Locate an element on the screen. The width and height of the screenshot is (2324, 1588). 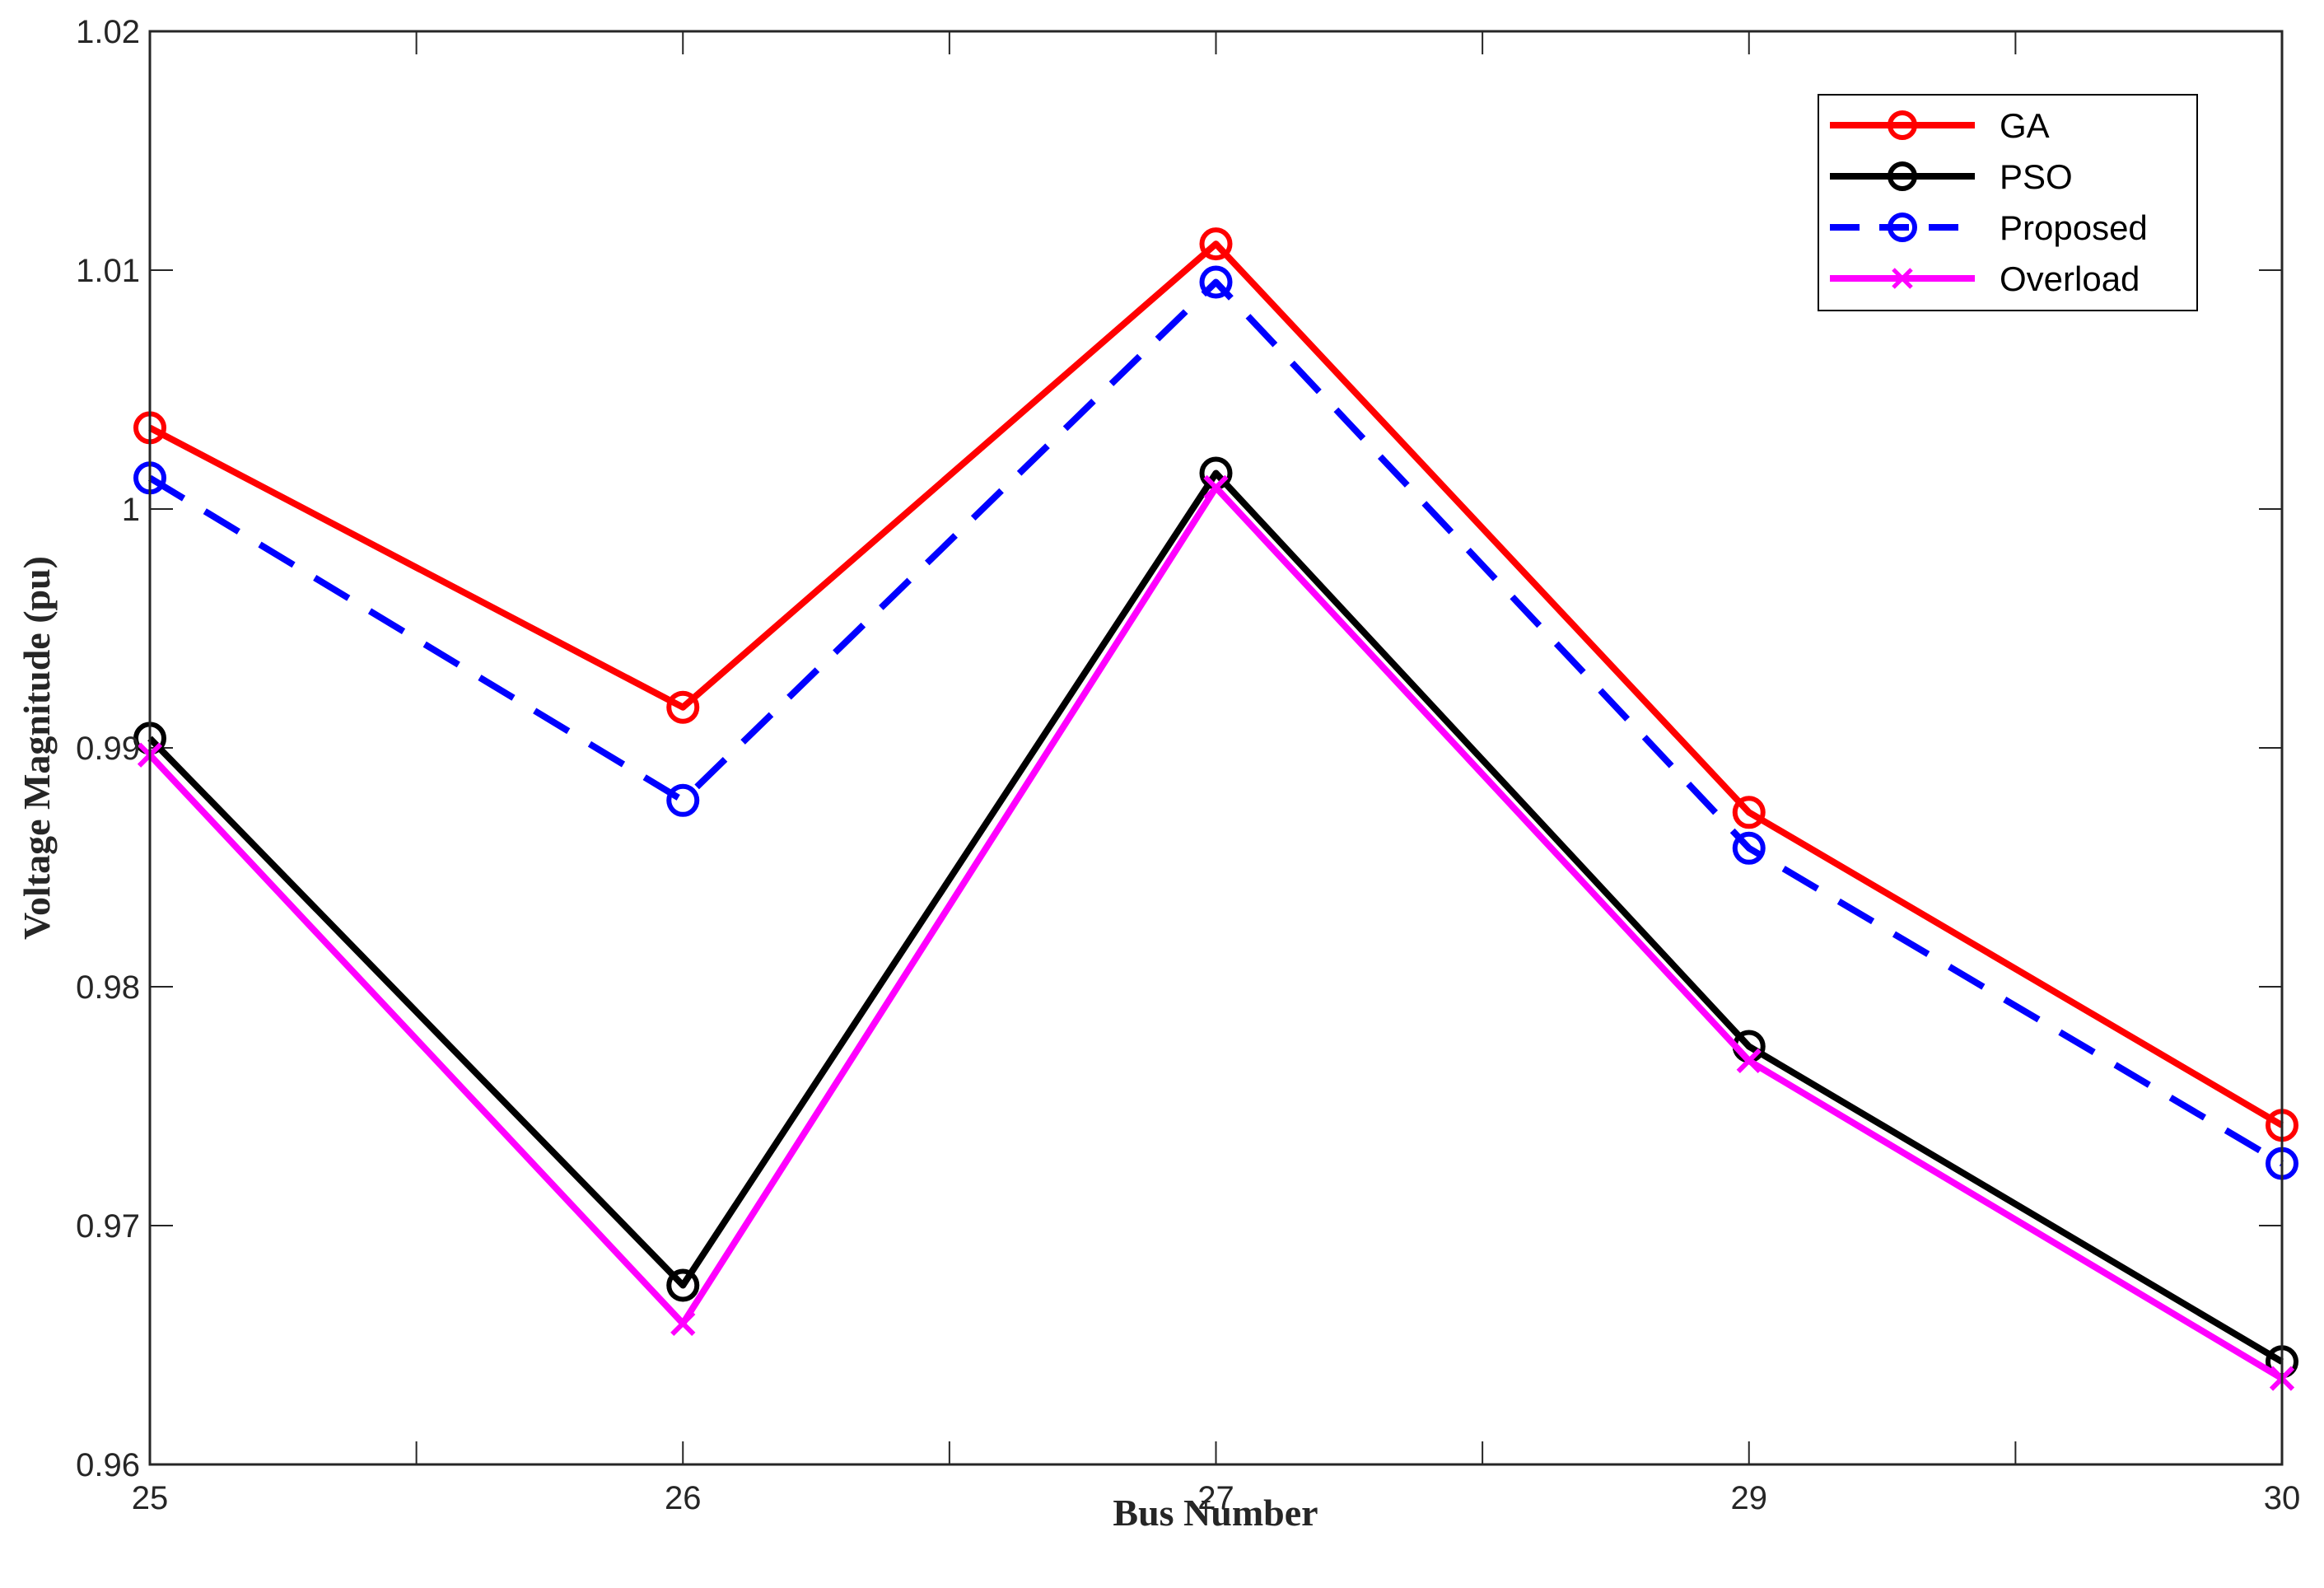
x-tick-label: 27 is located at coordinates (1215, 1498).